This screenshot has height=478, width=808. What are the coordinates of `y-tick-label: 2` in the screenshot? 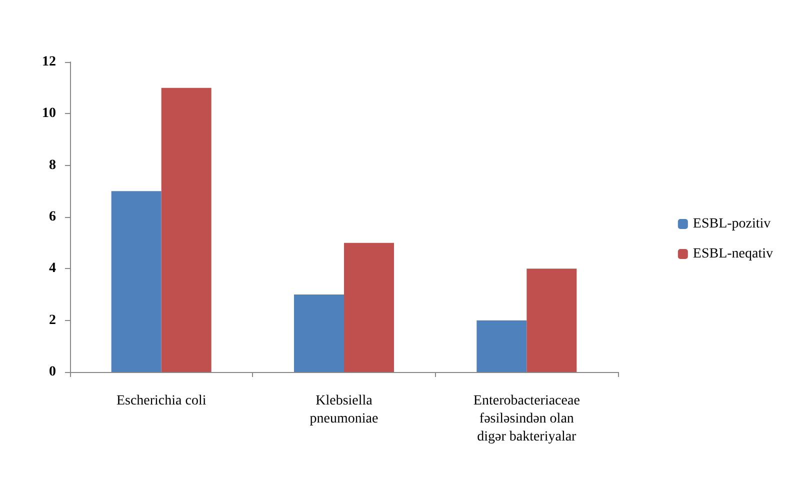 It's located at (52, 320).